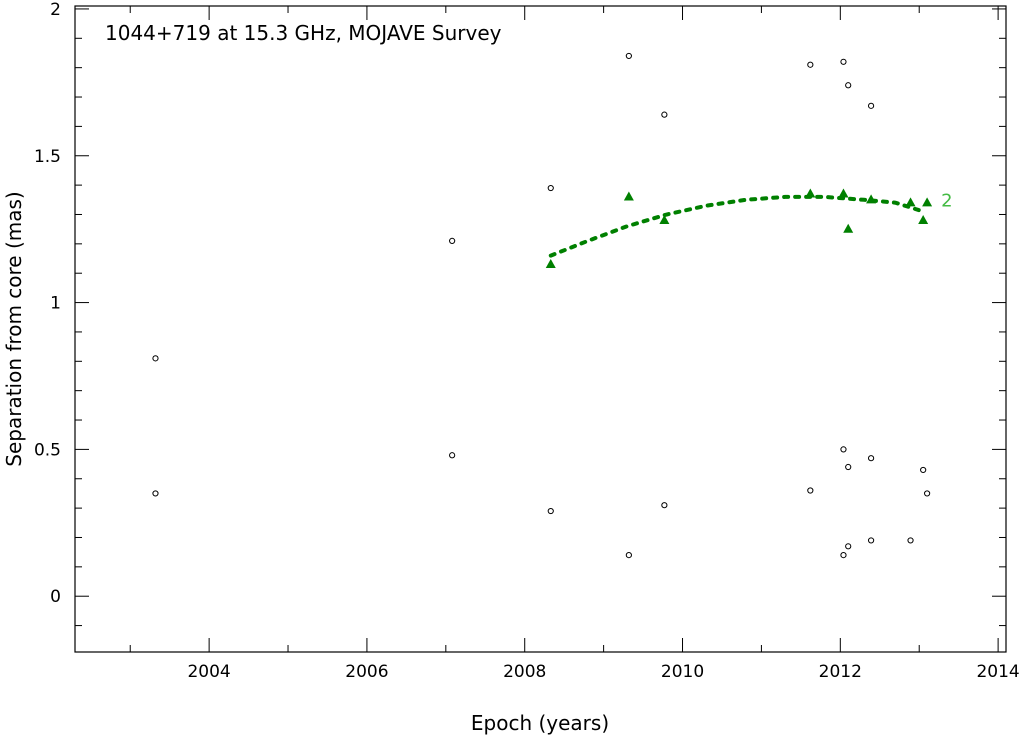 The width and height of the screenshot is (1027, 738). I want to click on y-axis-label: Separation from core (mas), so click(14, 328).